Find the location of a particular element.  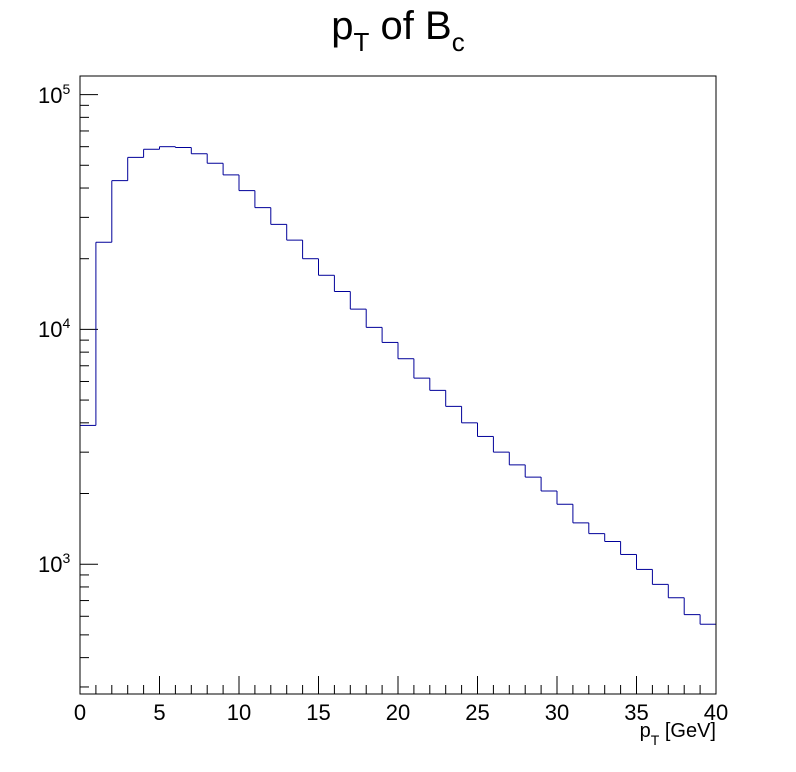

x-tick-label: 40 is located at coordinates (716, 712).